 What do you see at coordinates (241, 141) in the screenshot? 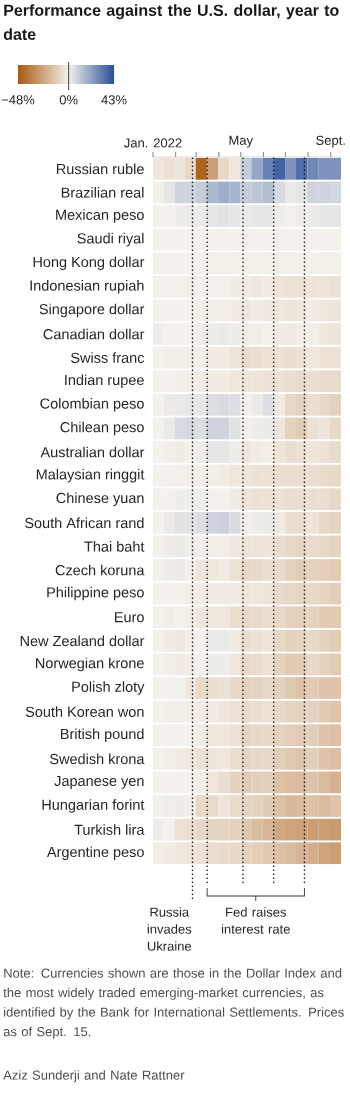
I see `x-tick-label: May` at bounding box center [241, 141].